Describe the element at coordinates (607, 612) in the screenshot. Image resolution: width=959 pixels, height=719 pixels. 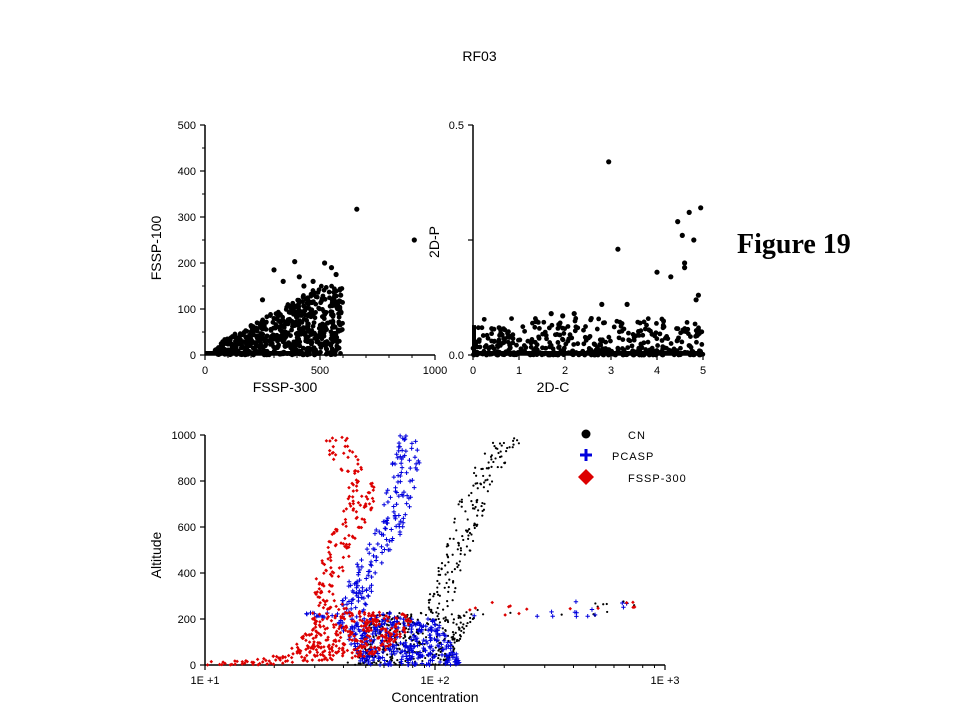
I see `altitude-cn-outlier` at that location.